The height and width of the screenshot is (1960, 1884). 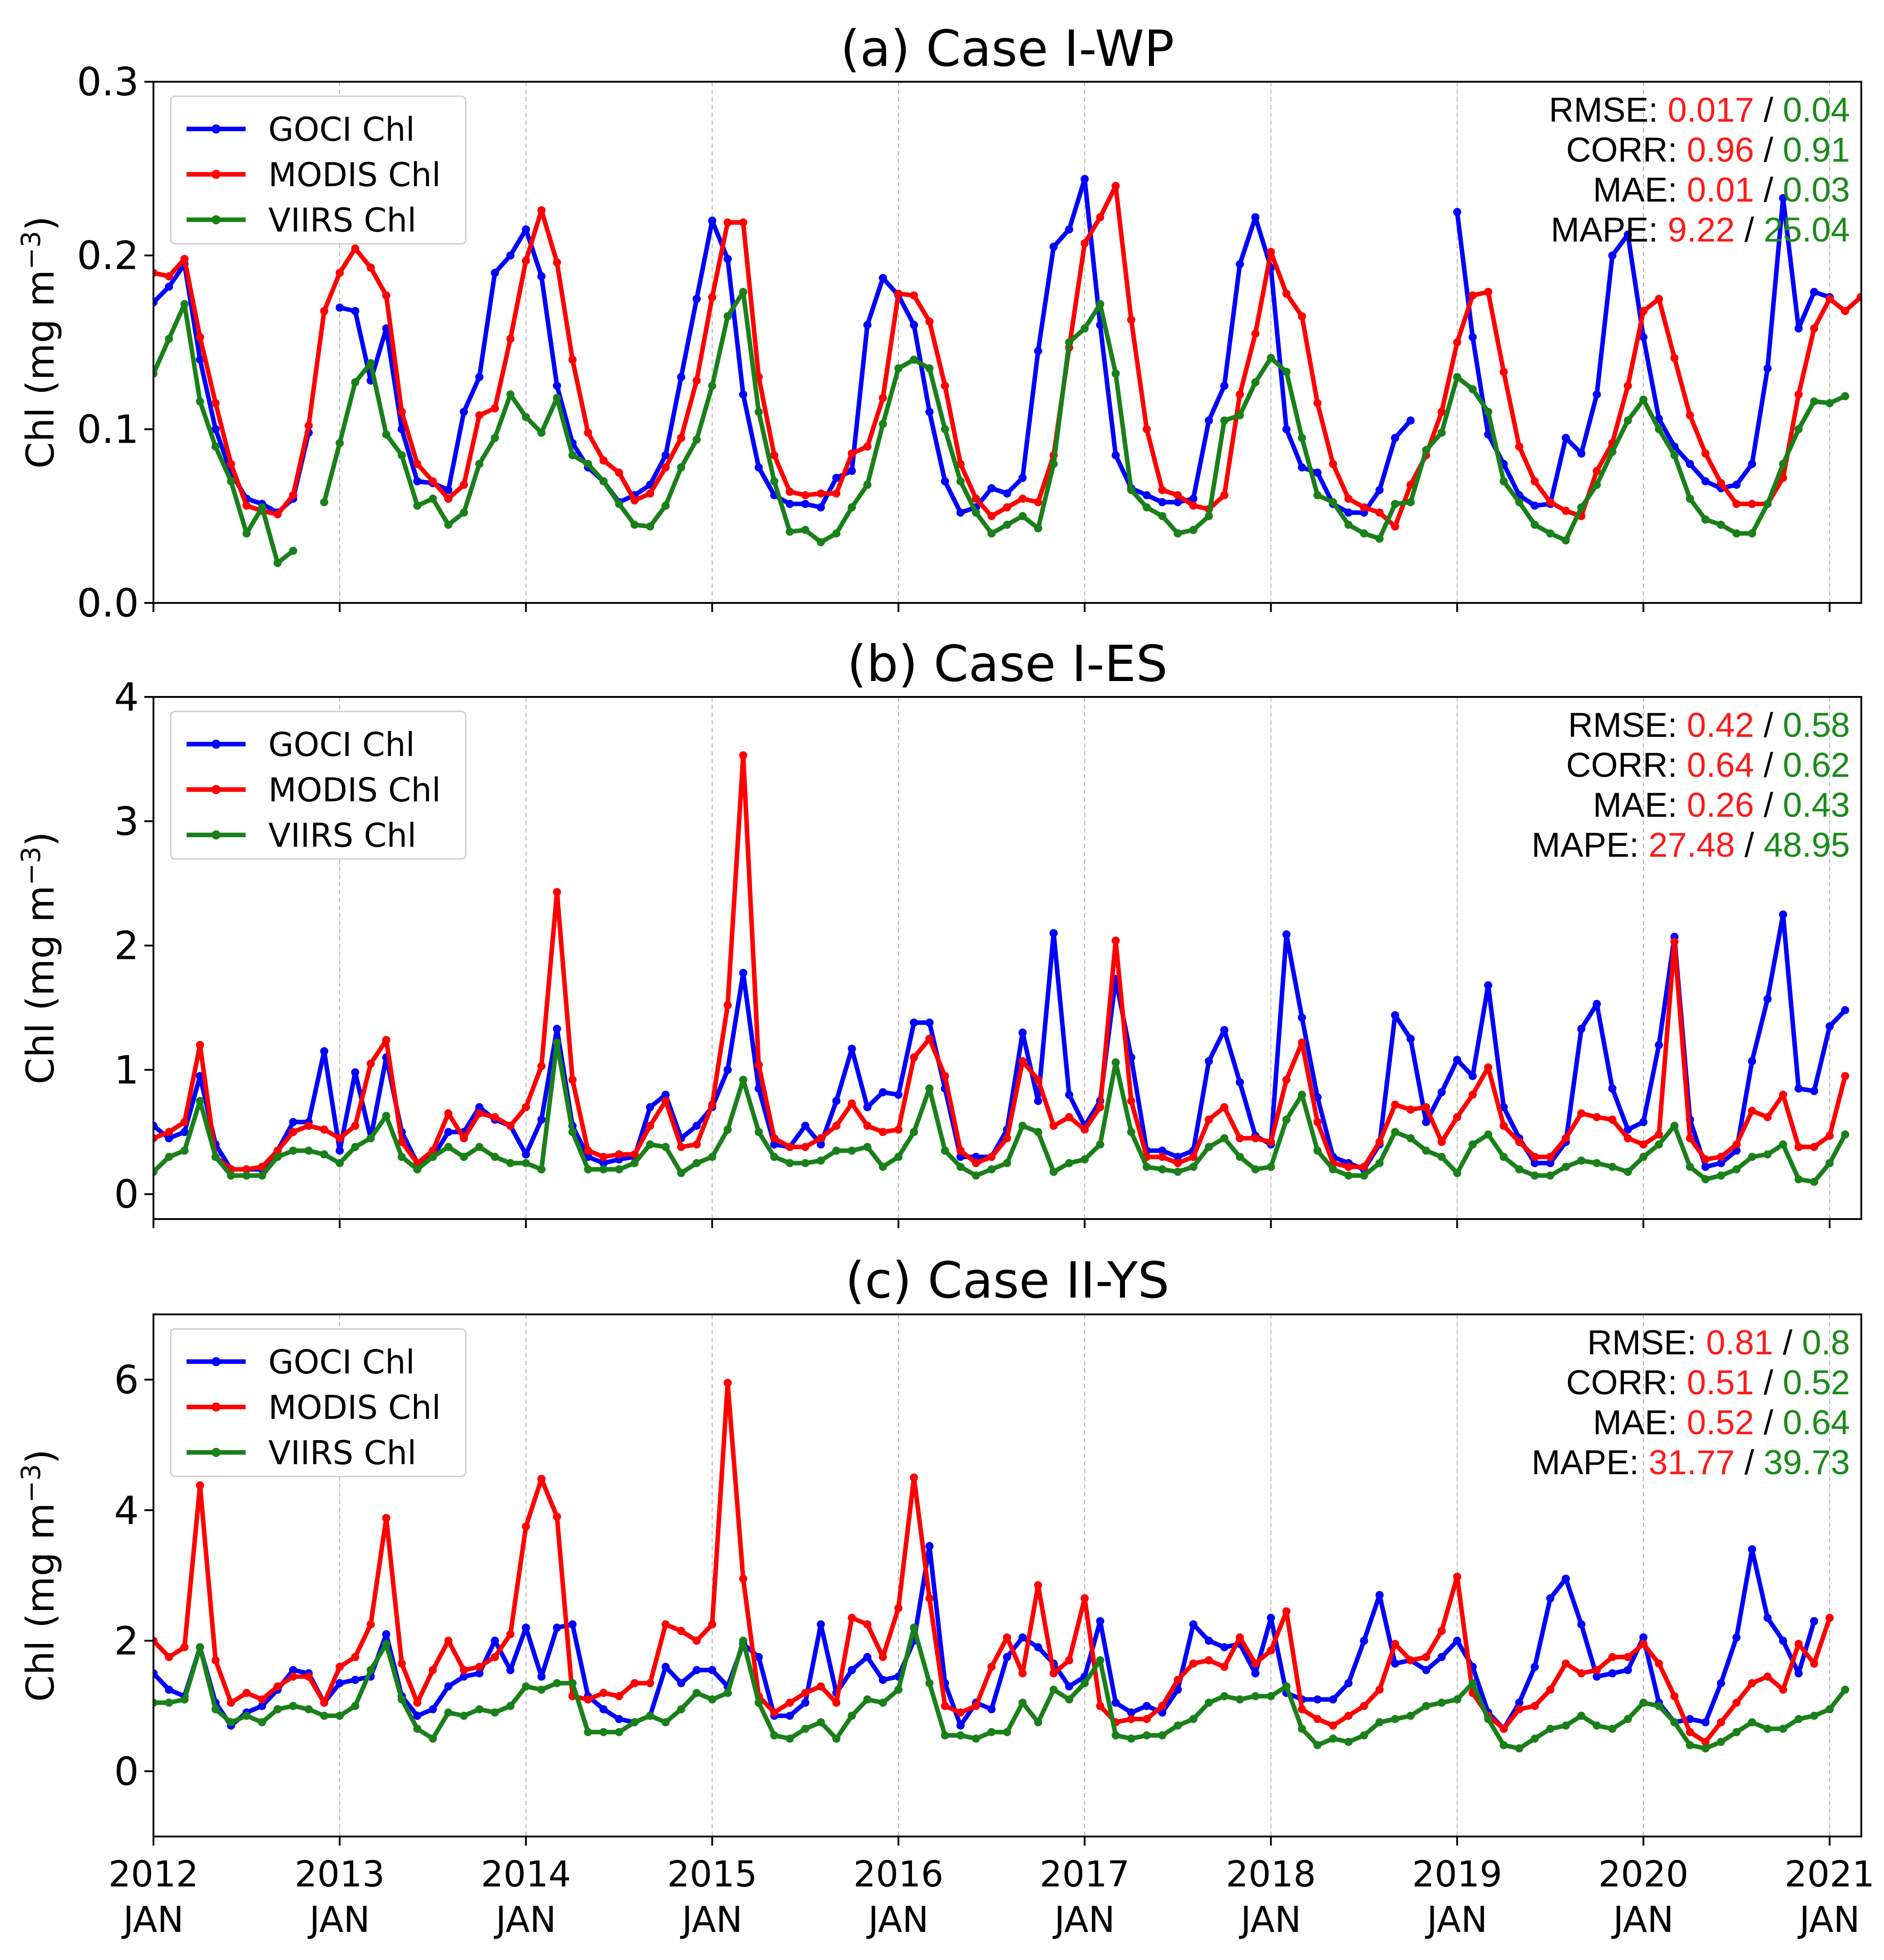 What do you see at coordinates (342, 129) in the screenshot?
I see `legend-label: GOCI Chl` at bounding box center [342, 129].